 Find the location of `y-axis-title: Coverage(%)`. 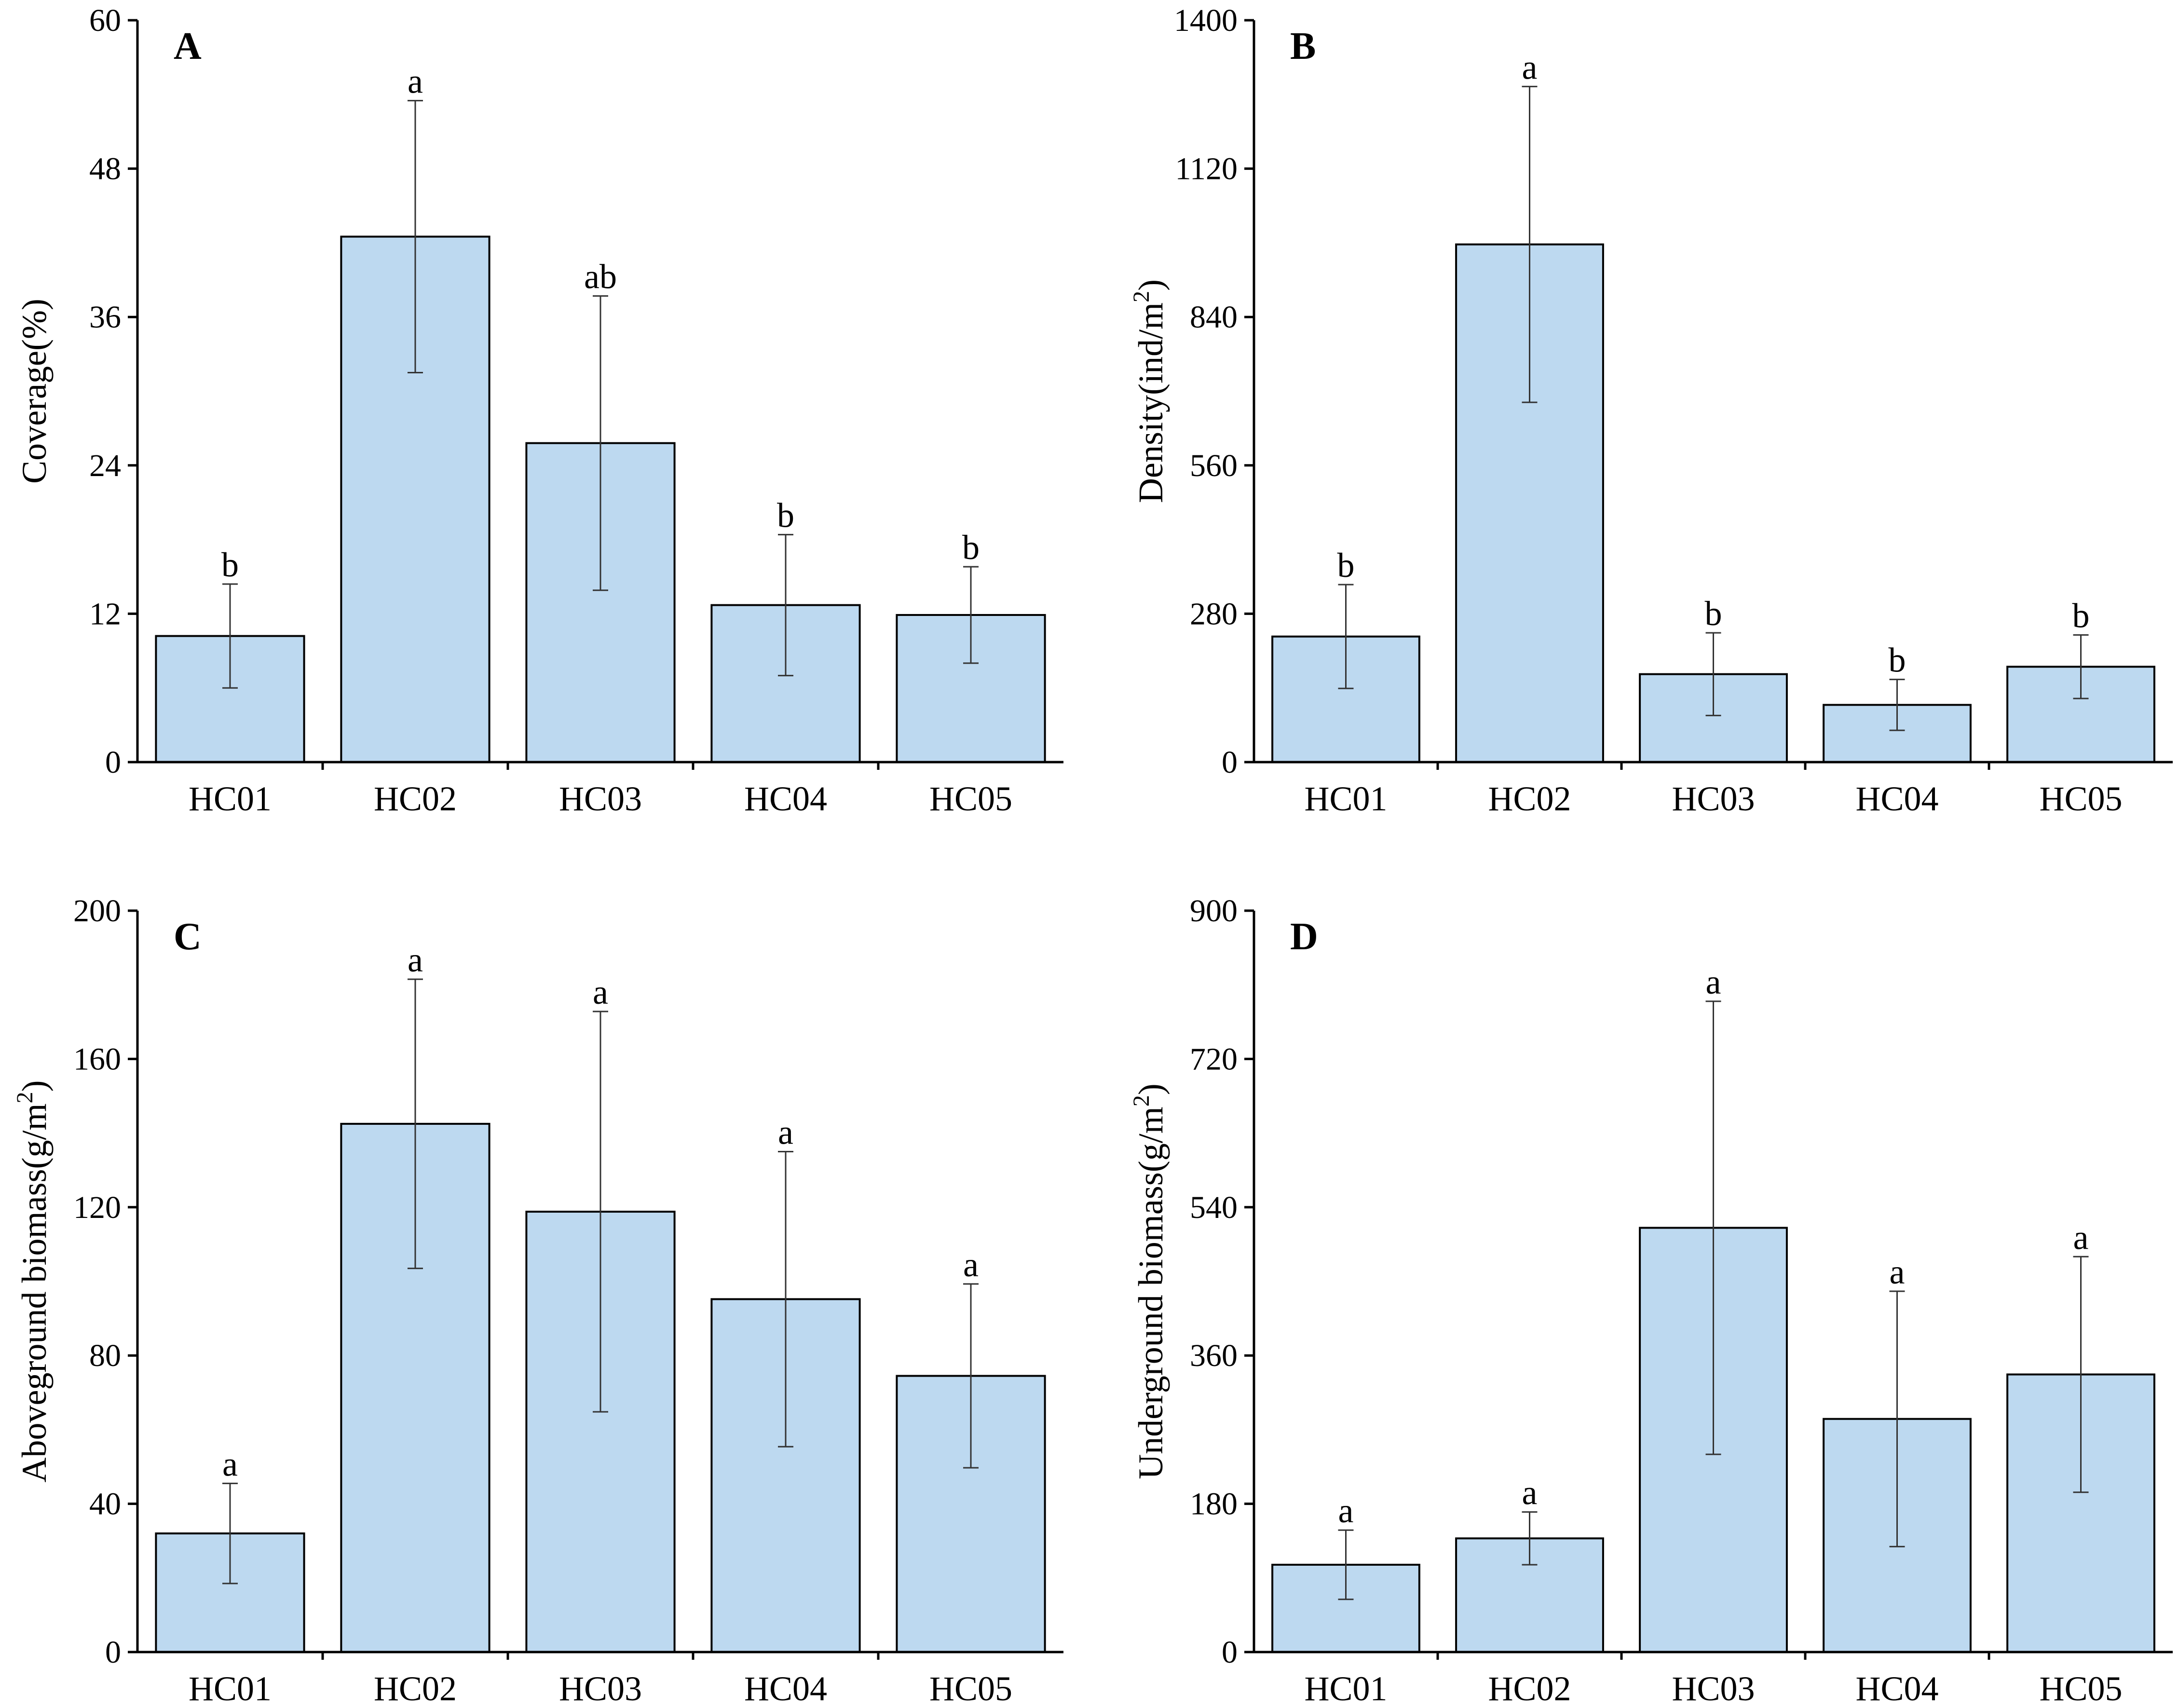

y-axis-title: Coverage(%) is located at coordinates (34, 391).